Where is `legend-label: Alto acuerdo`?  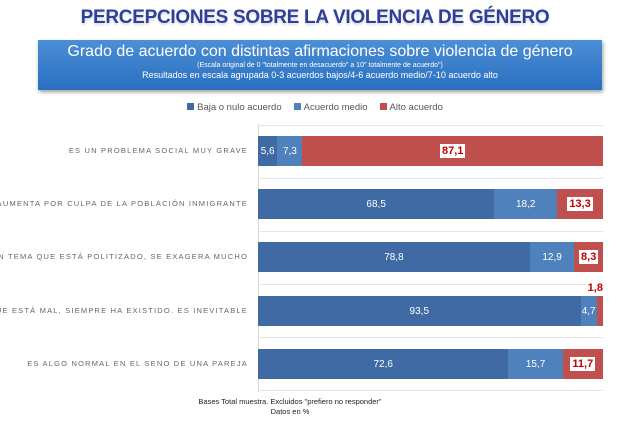 legend-label: Alto acuerdo is located at coordinates (416, 107).